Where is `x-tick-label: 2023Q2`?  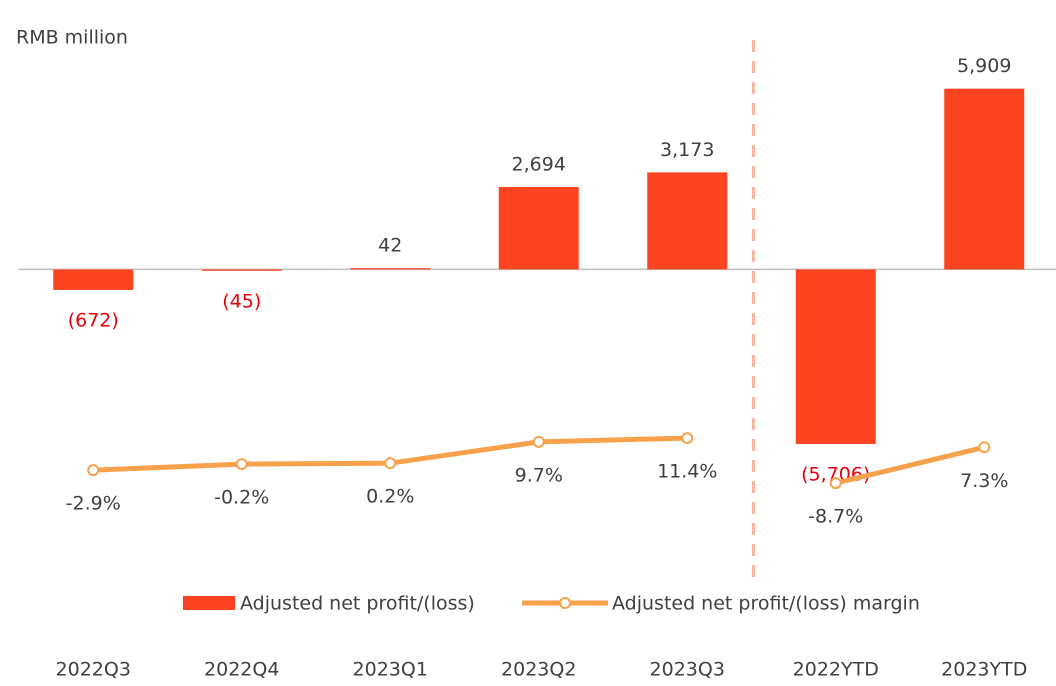
x-tick-label: 2023Q2 is located at coordinates (538, 670).